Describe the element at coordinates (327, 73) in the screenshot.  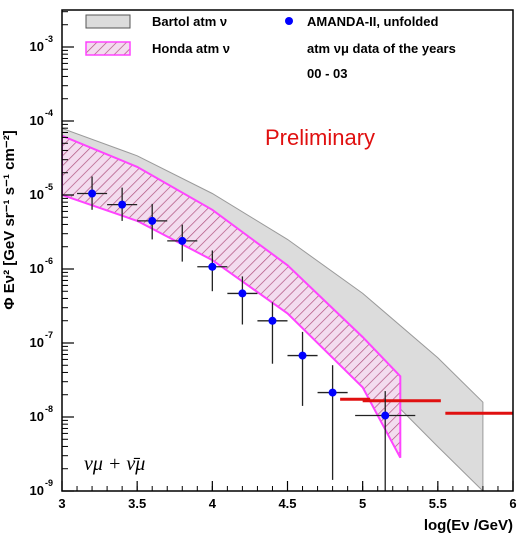
I see `legend-amanda-label-line3: 00 - 03` at that location.